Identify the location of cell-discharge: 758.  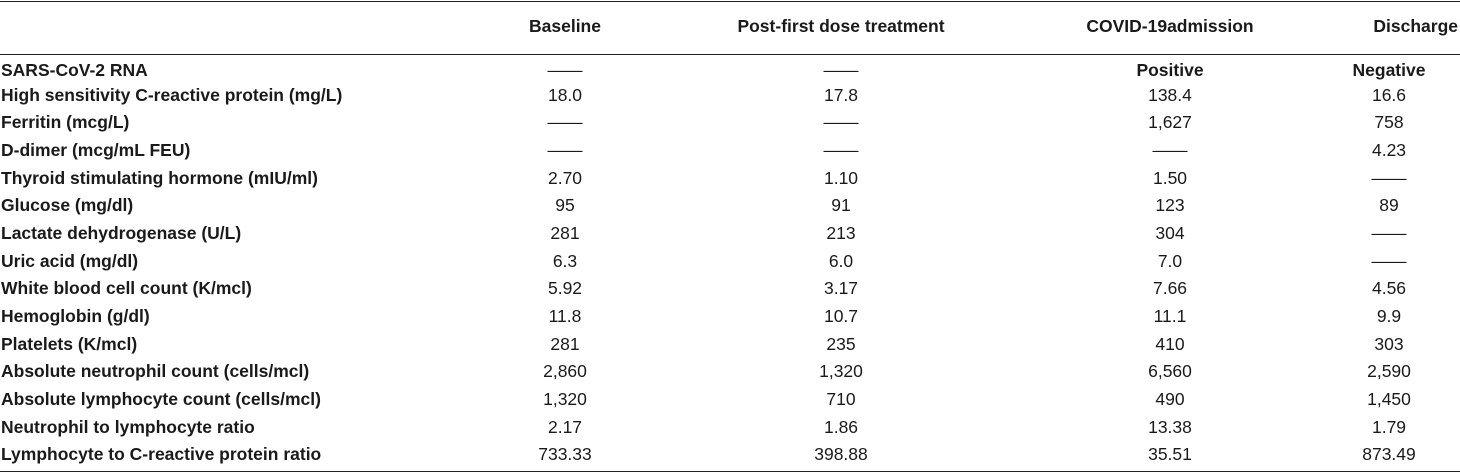
(1389, 122).